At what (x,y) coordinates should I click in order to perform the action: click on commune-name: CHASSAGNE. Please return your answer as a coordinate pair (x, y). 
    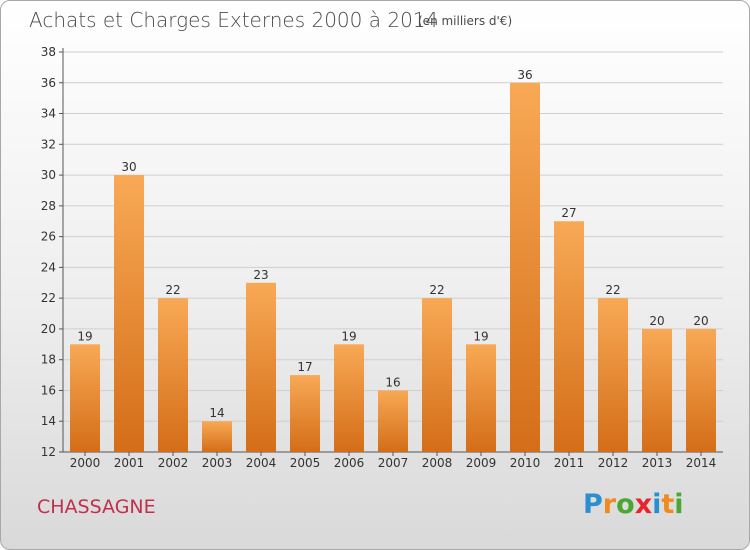
    Looking at the image, I should click on (96, 507).